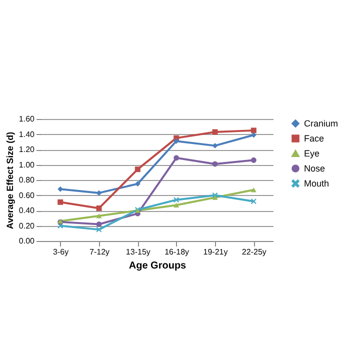  I want to click on x-tick-label: 19-21y, so click(215, 252).